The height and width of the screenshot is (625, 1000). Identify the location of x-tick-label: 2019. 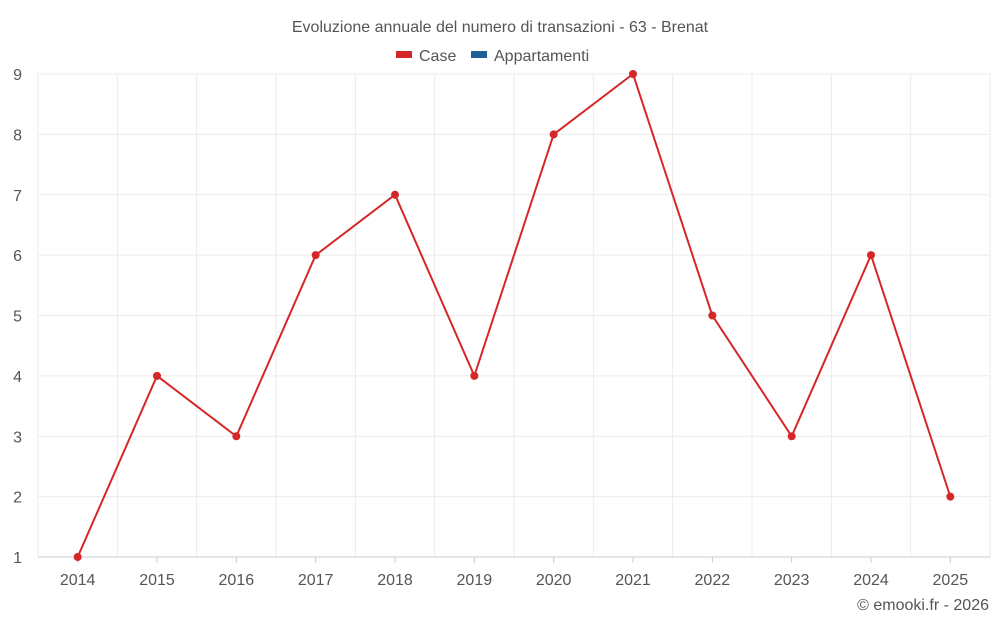
(475, 580).